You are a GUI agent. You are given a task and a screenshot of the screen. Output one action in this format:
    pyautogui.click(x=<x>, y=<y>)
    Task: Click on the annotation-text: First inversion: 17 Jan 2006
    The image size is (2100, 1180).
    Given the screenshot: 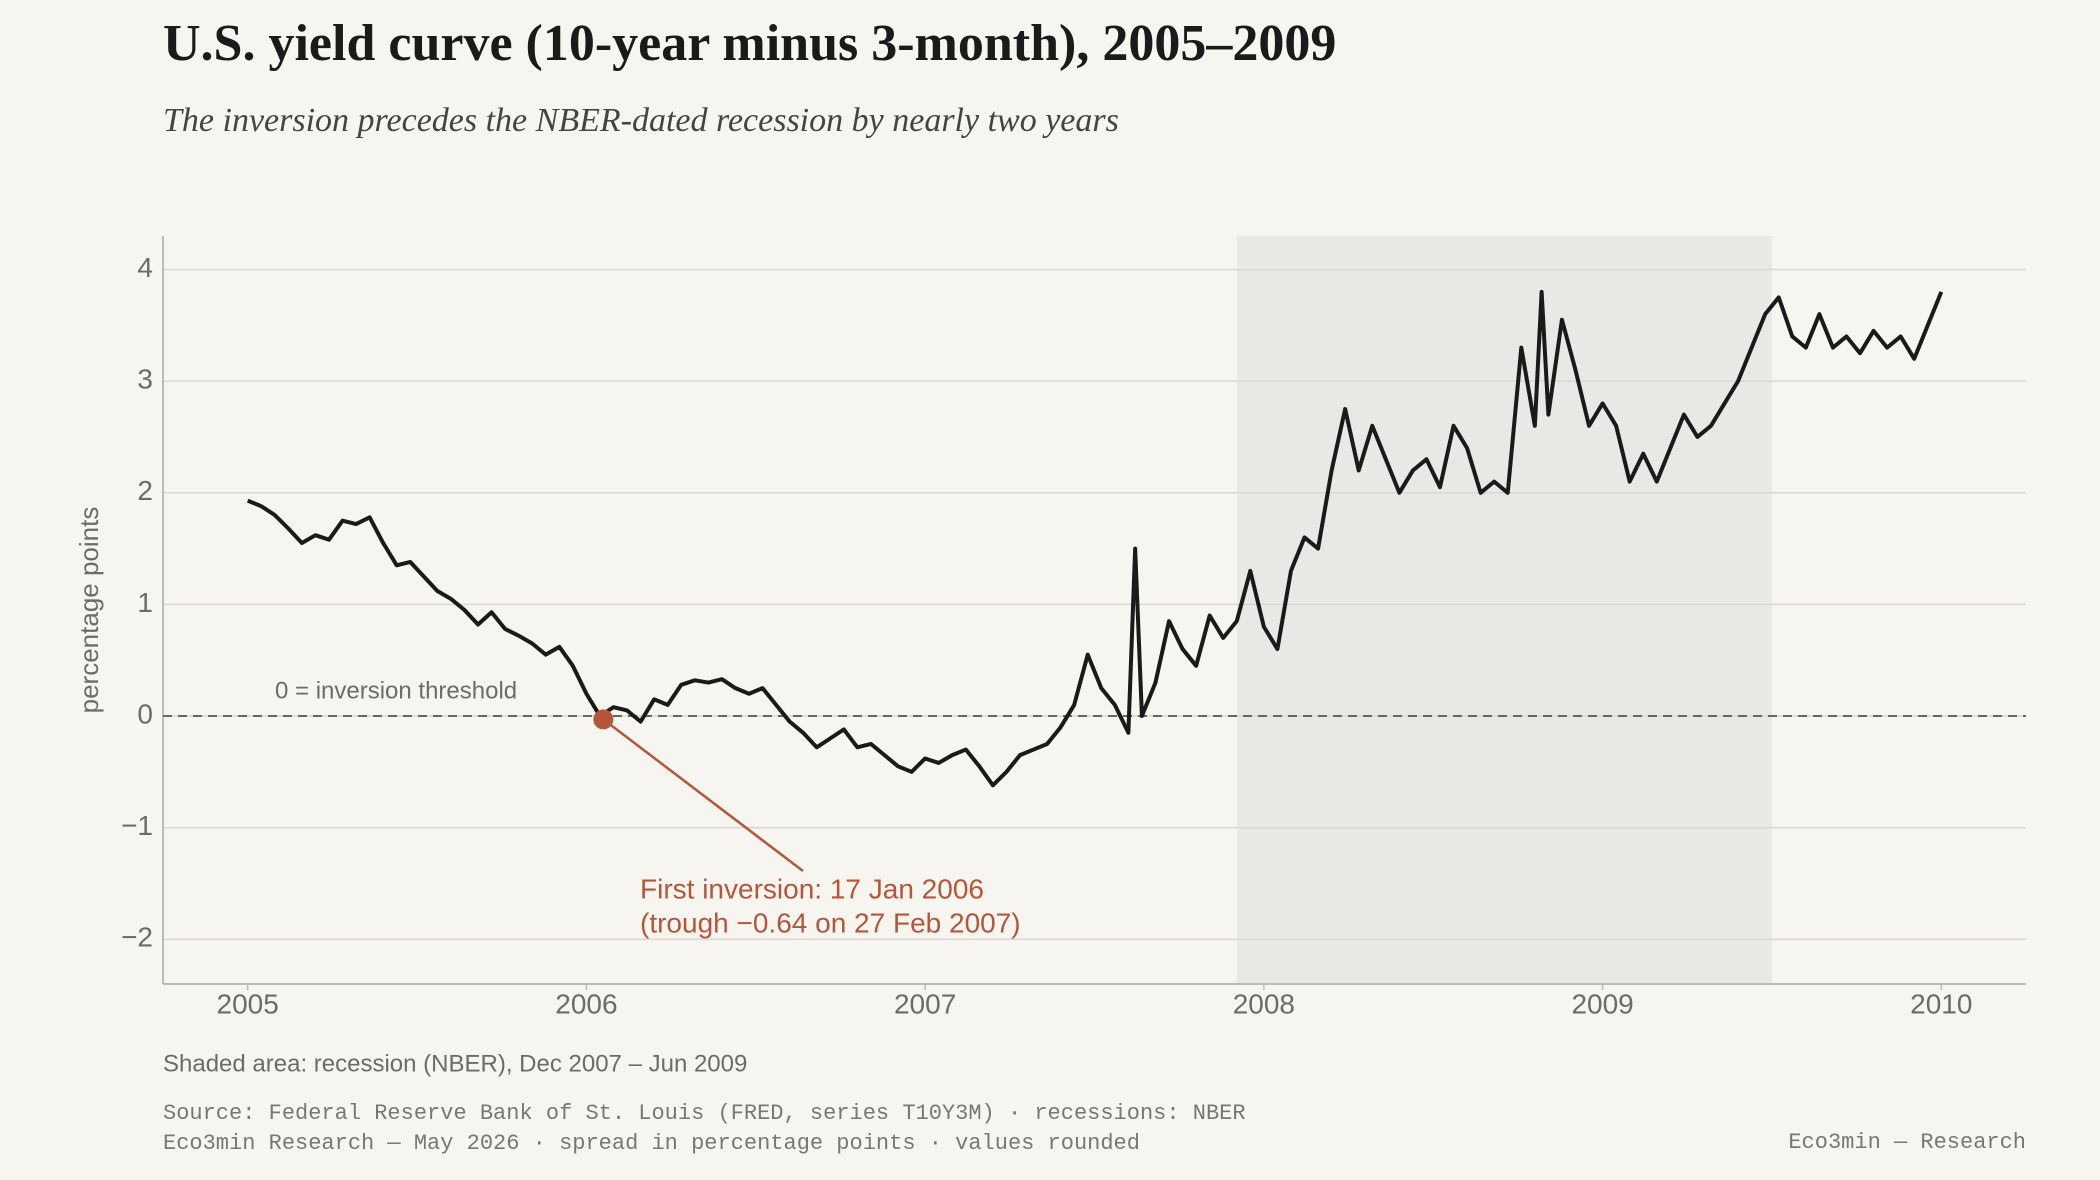 What is the action you would take?
    pyautogui.click(x=812, y=888)
    